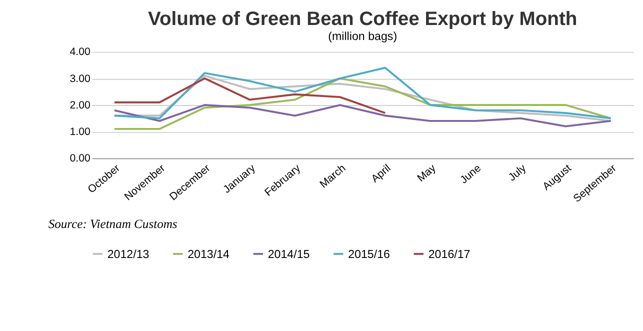  Describe the element at coordinates (80, 78) in the screenshot. I see `y-tick-label: 3.00` at that location.